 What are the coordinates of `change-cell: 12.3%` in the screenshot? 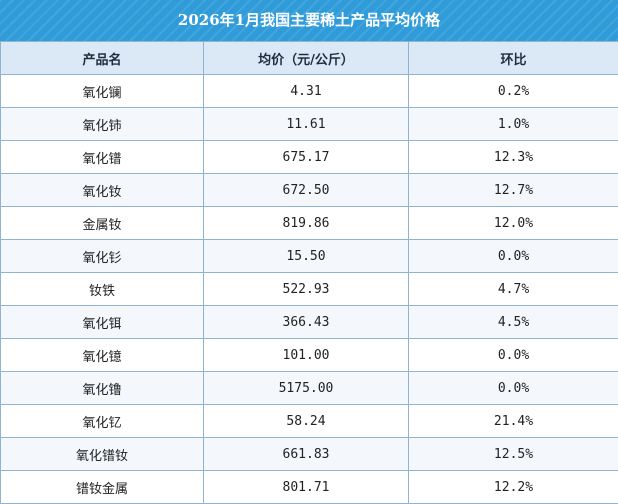 It's located at (513, 157).